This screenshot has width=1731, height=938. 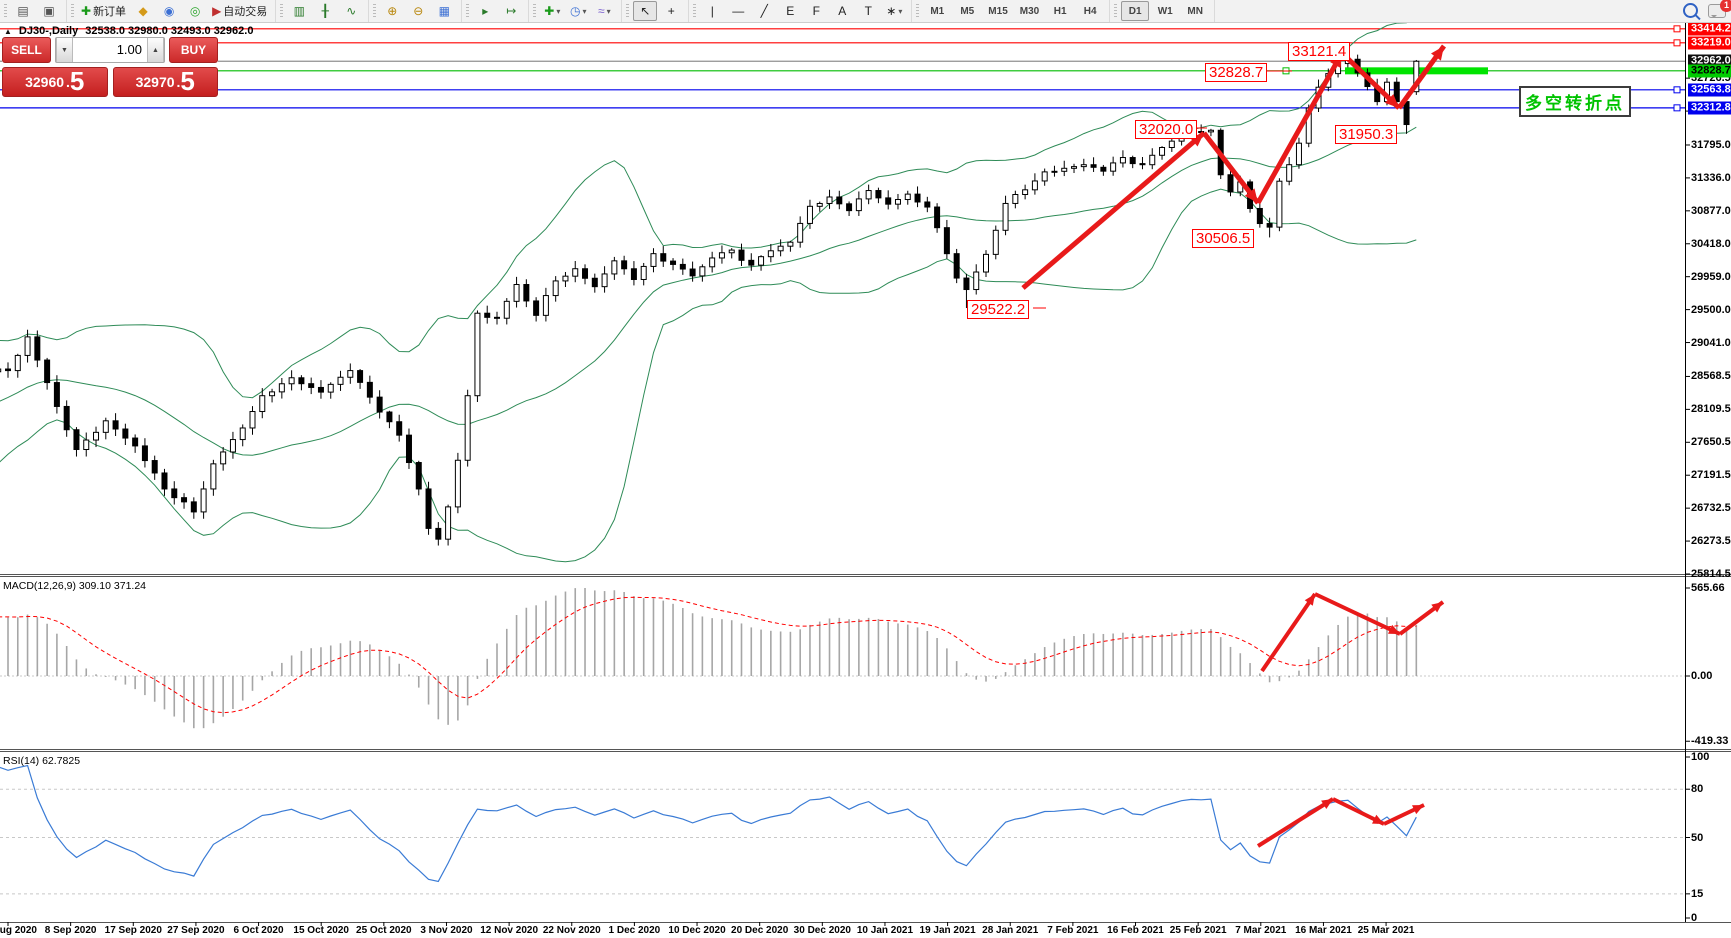 I want to click on notifications-icon: 1, so click(x=1719, y=9).